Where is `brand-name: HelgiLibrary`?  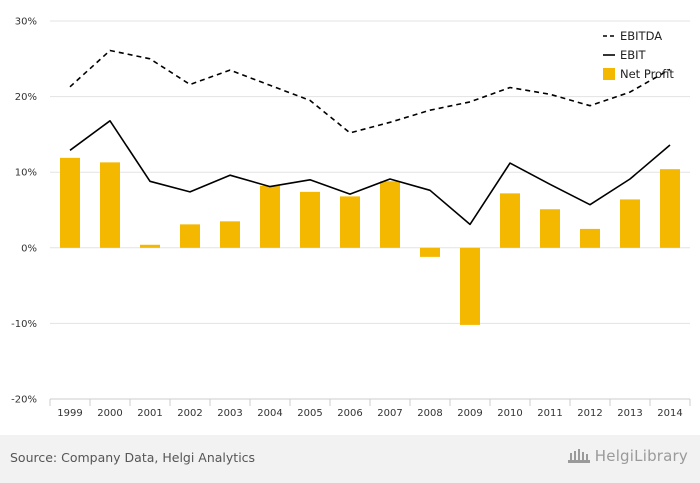 brand-name: HelgiLibrary is located at coordinates (641, 456).